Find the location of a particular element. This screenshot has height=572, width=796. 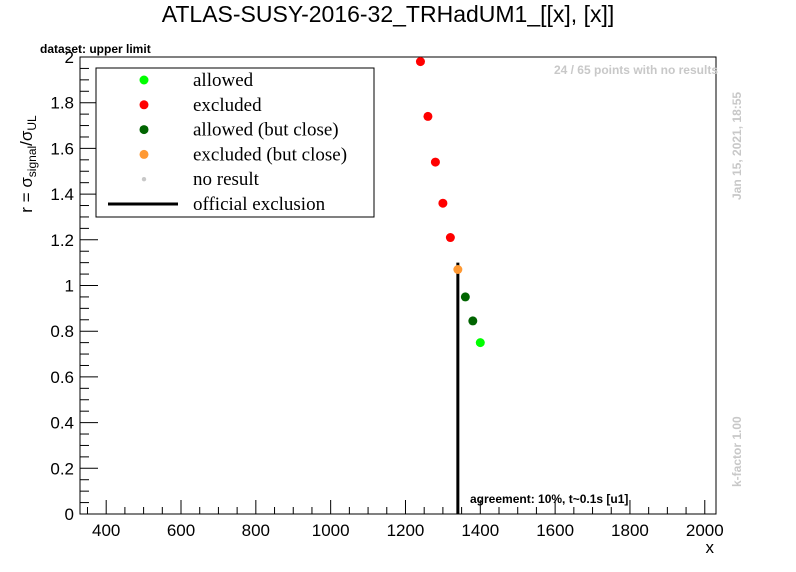

y-axis-label: r = σsignal/σUL is located at coordinates (28, 164).